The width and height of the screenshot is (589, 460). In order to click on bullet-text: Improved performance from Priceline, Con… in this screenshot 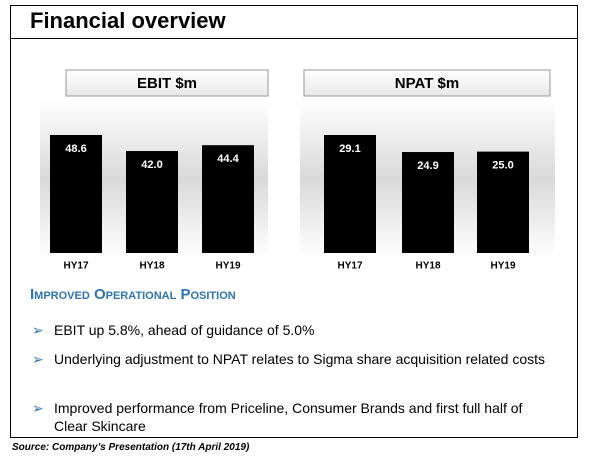, I will do `click(288, 417)`.